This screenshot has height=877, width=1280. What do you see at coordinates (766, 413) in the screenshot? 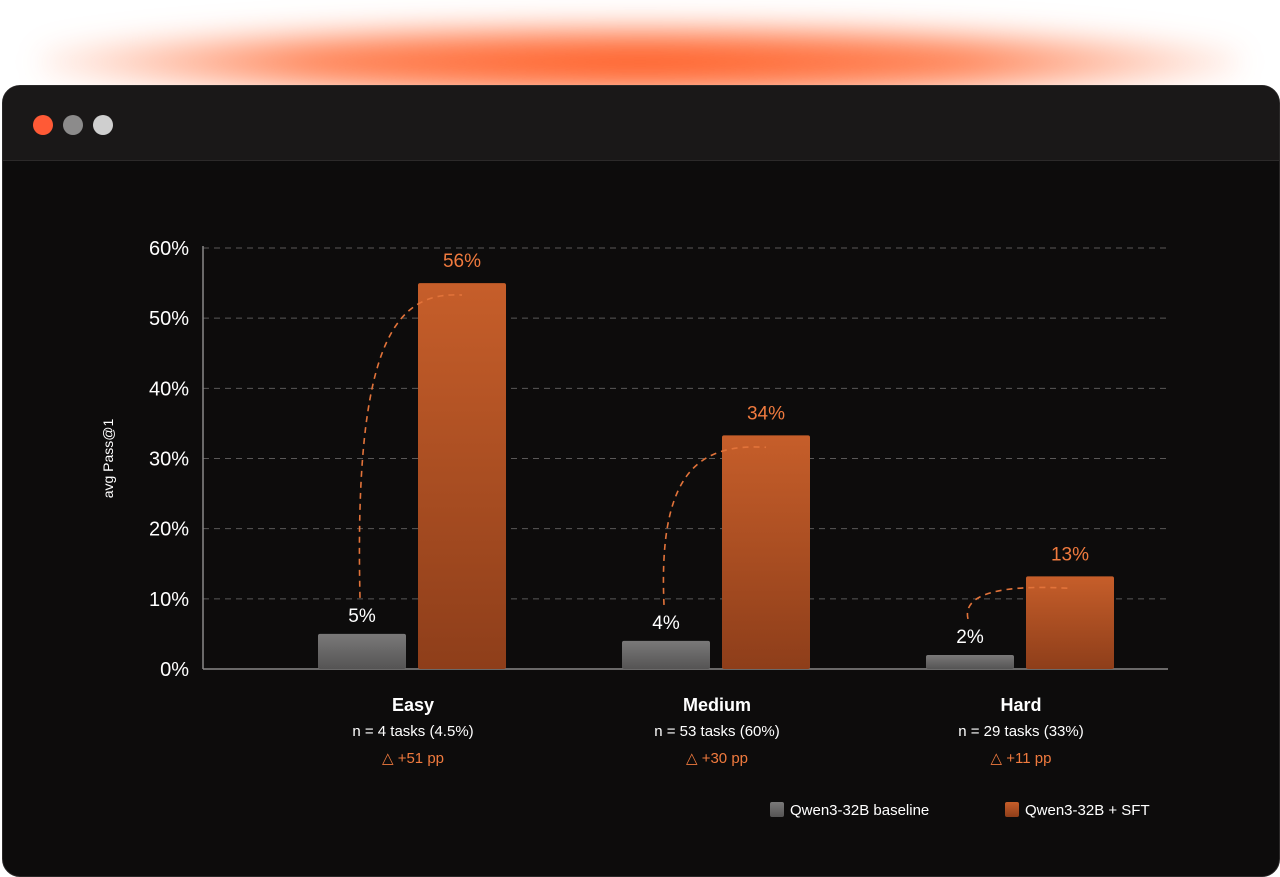
I see `sft-value-label: 34%` at bounding box center [766, 413].